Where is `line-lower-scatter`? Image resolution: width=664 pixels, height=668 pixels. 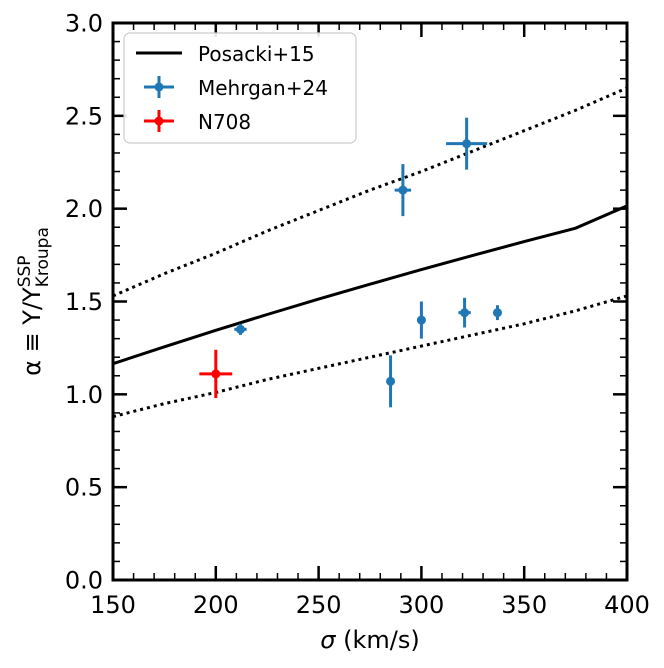
line-lower-scatter is located at coordinates (370, 356).